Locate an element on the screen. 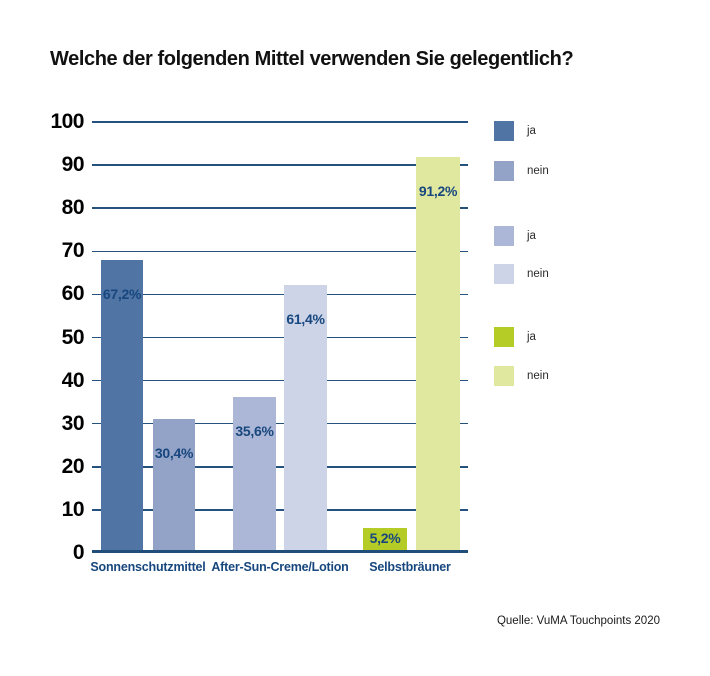  ytick-label-50: 50 is located at coordinates (73, 337).